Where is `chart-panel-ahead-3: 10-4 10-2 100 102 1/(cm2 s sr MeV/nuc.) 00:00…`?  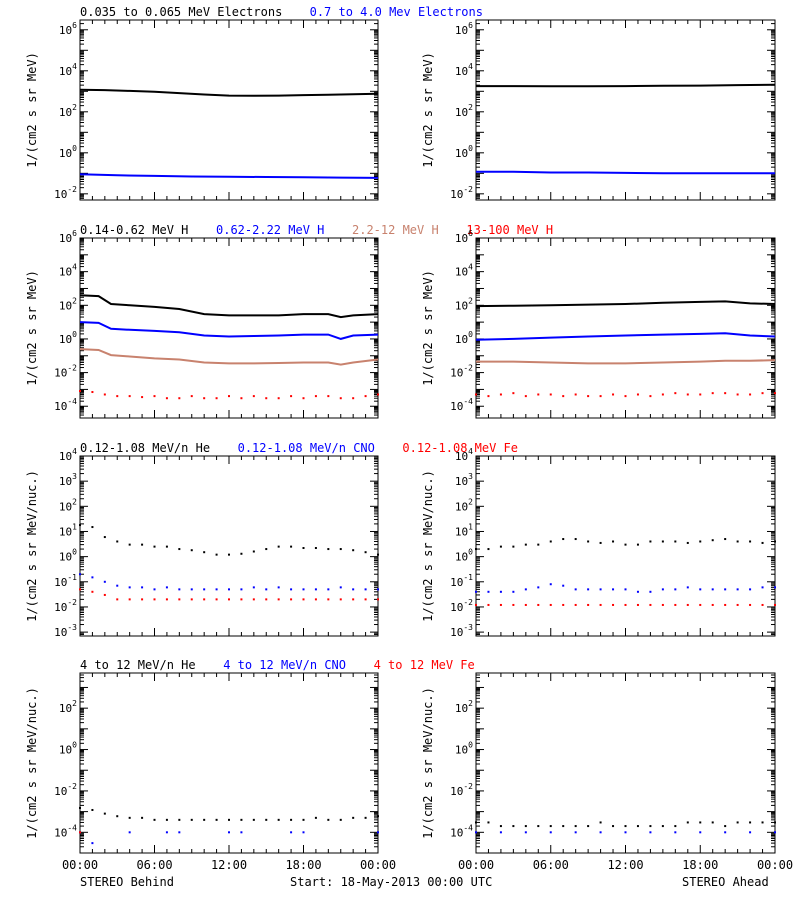 chart-panel-ahead-3: 10-4 10-2 100 102 1/(cm2 s sr MeV/nuc.) 00:00… is located at coordinates (607, 772).